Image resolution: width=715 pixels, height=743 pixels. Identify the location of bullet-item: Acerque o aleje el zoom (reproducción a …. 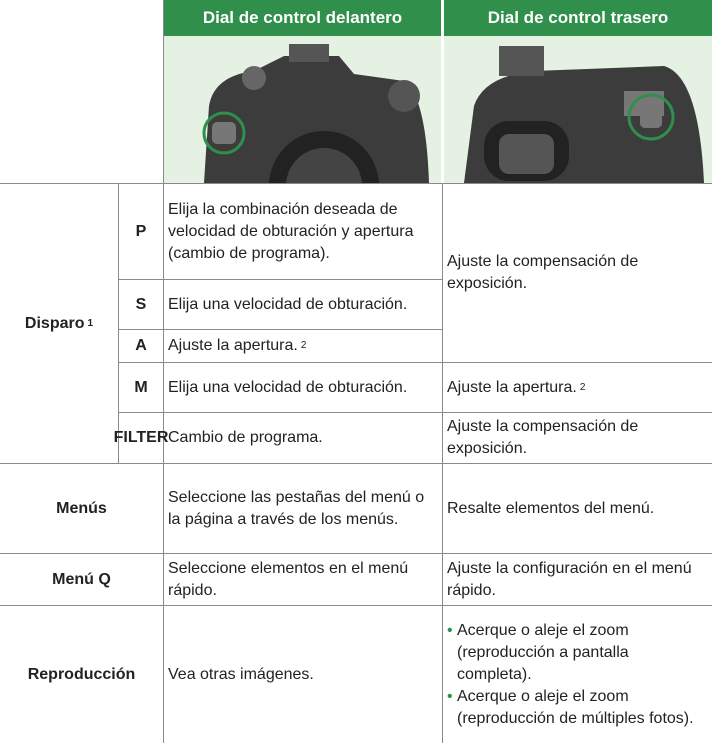
(576, 653).